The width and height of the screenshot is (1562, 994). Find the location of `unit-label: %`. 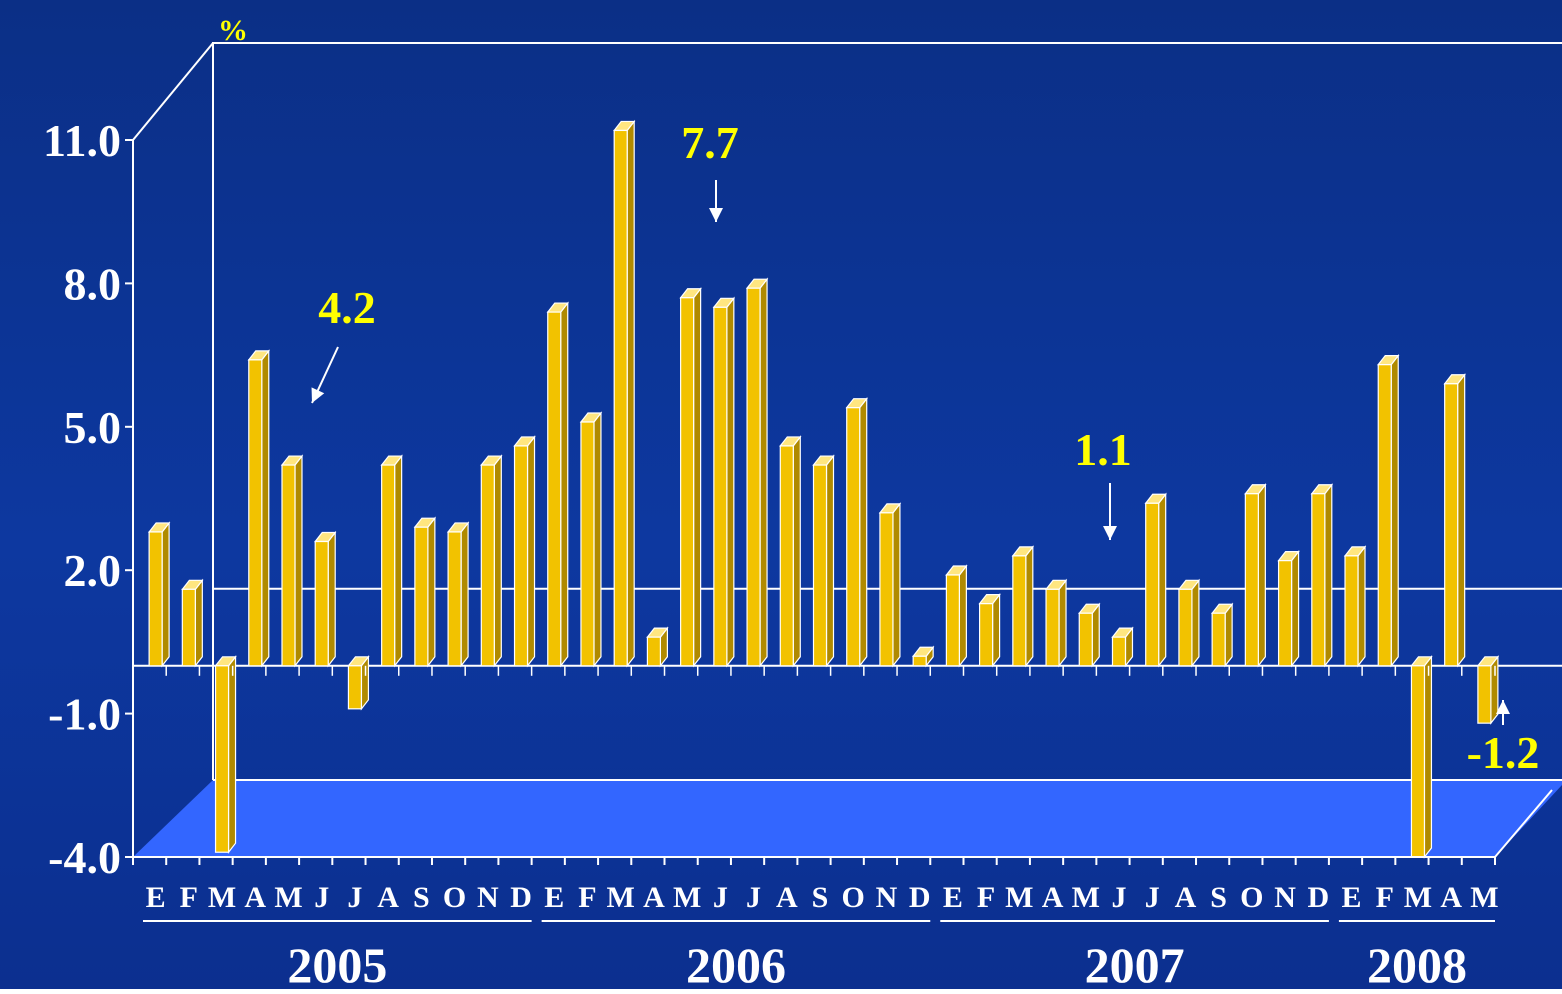

unit-label: % is located at coordinates (233, 30).